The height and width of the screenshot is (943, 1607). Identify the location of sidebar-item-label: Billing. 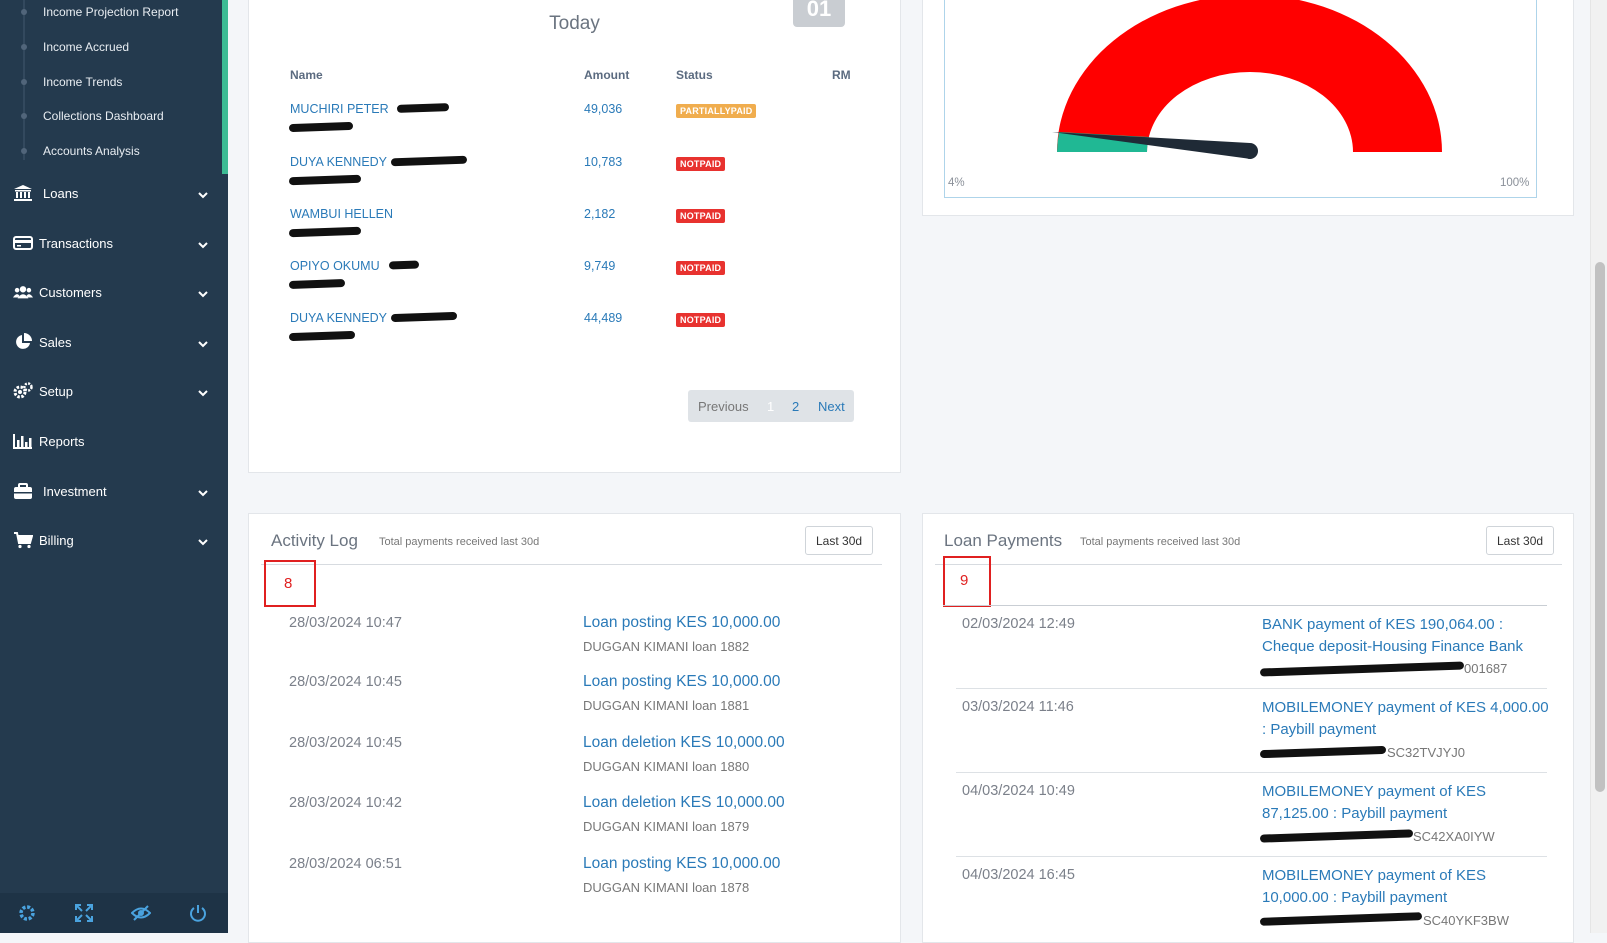
(56, 540).